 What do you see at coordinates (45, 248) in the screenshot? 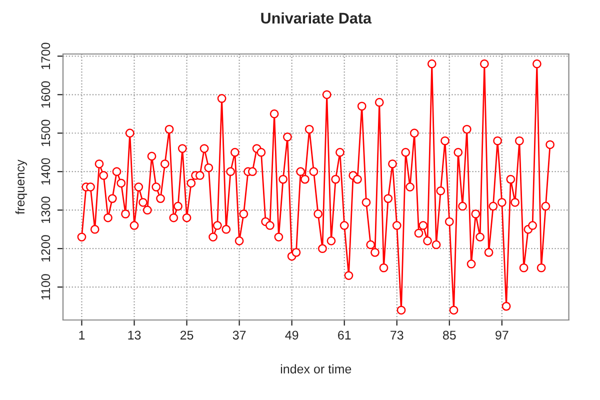
I see `y-tick-label: 1200` at bounding box center [45, 248].